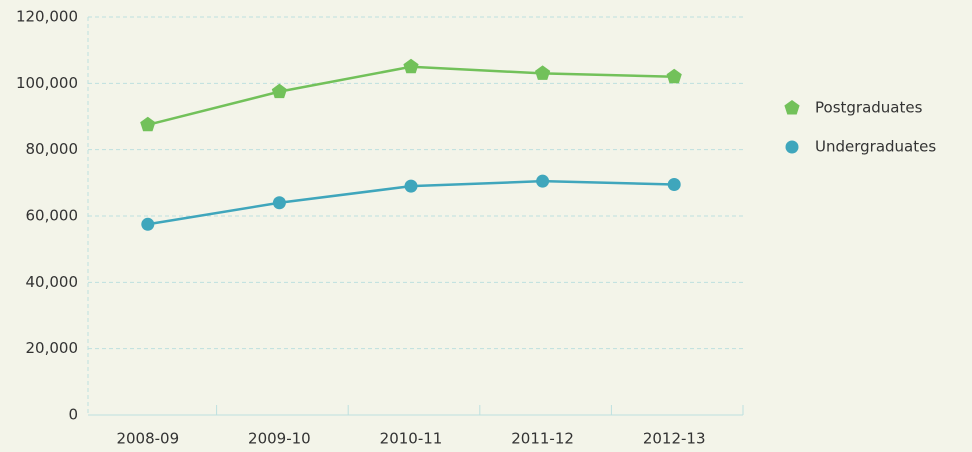 The width and height of the screenshot is (972, 452). I want to click on y-tick-label: 80,000, so click(52, 149).